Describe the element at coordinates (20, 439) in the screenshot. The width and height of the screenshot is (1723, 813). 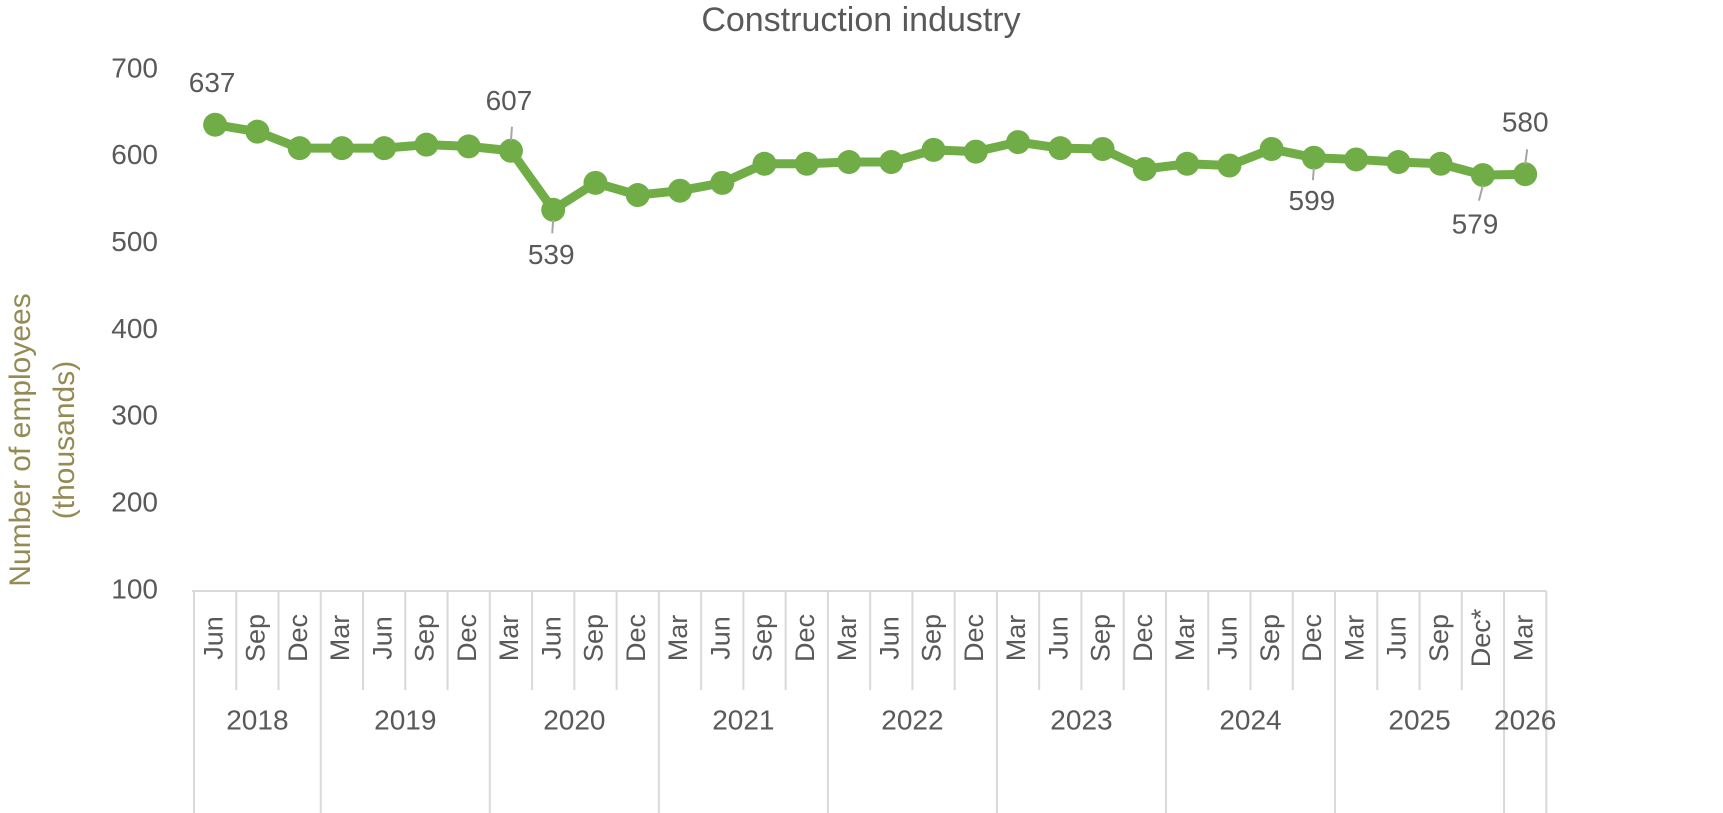
I see `y-axis-title: Number of employees` at that location.